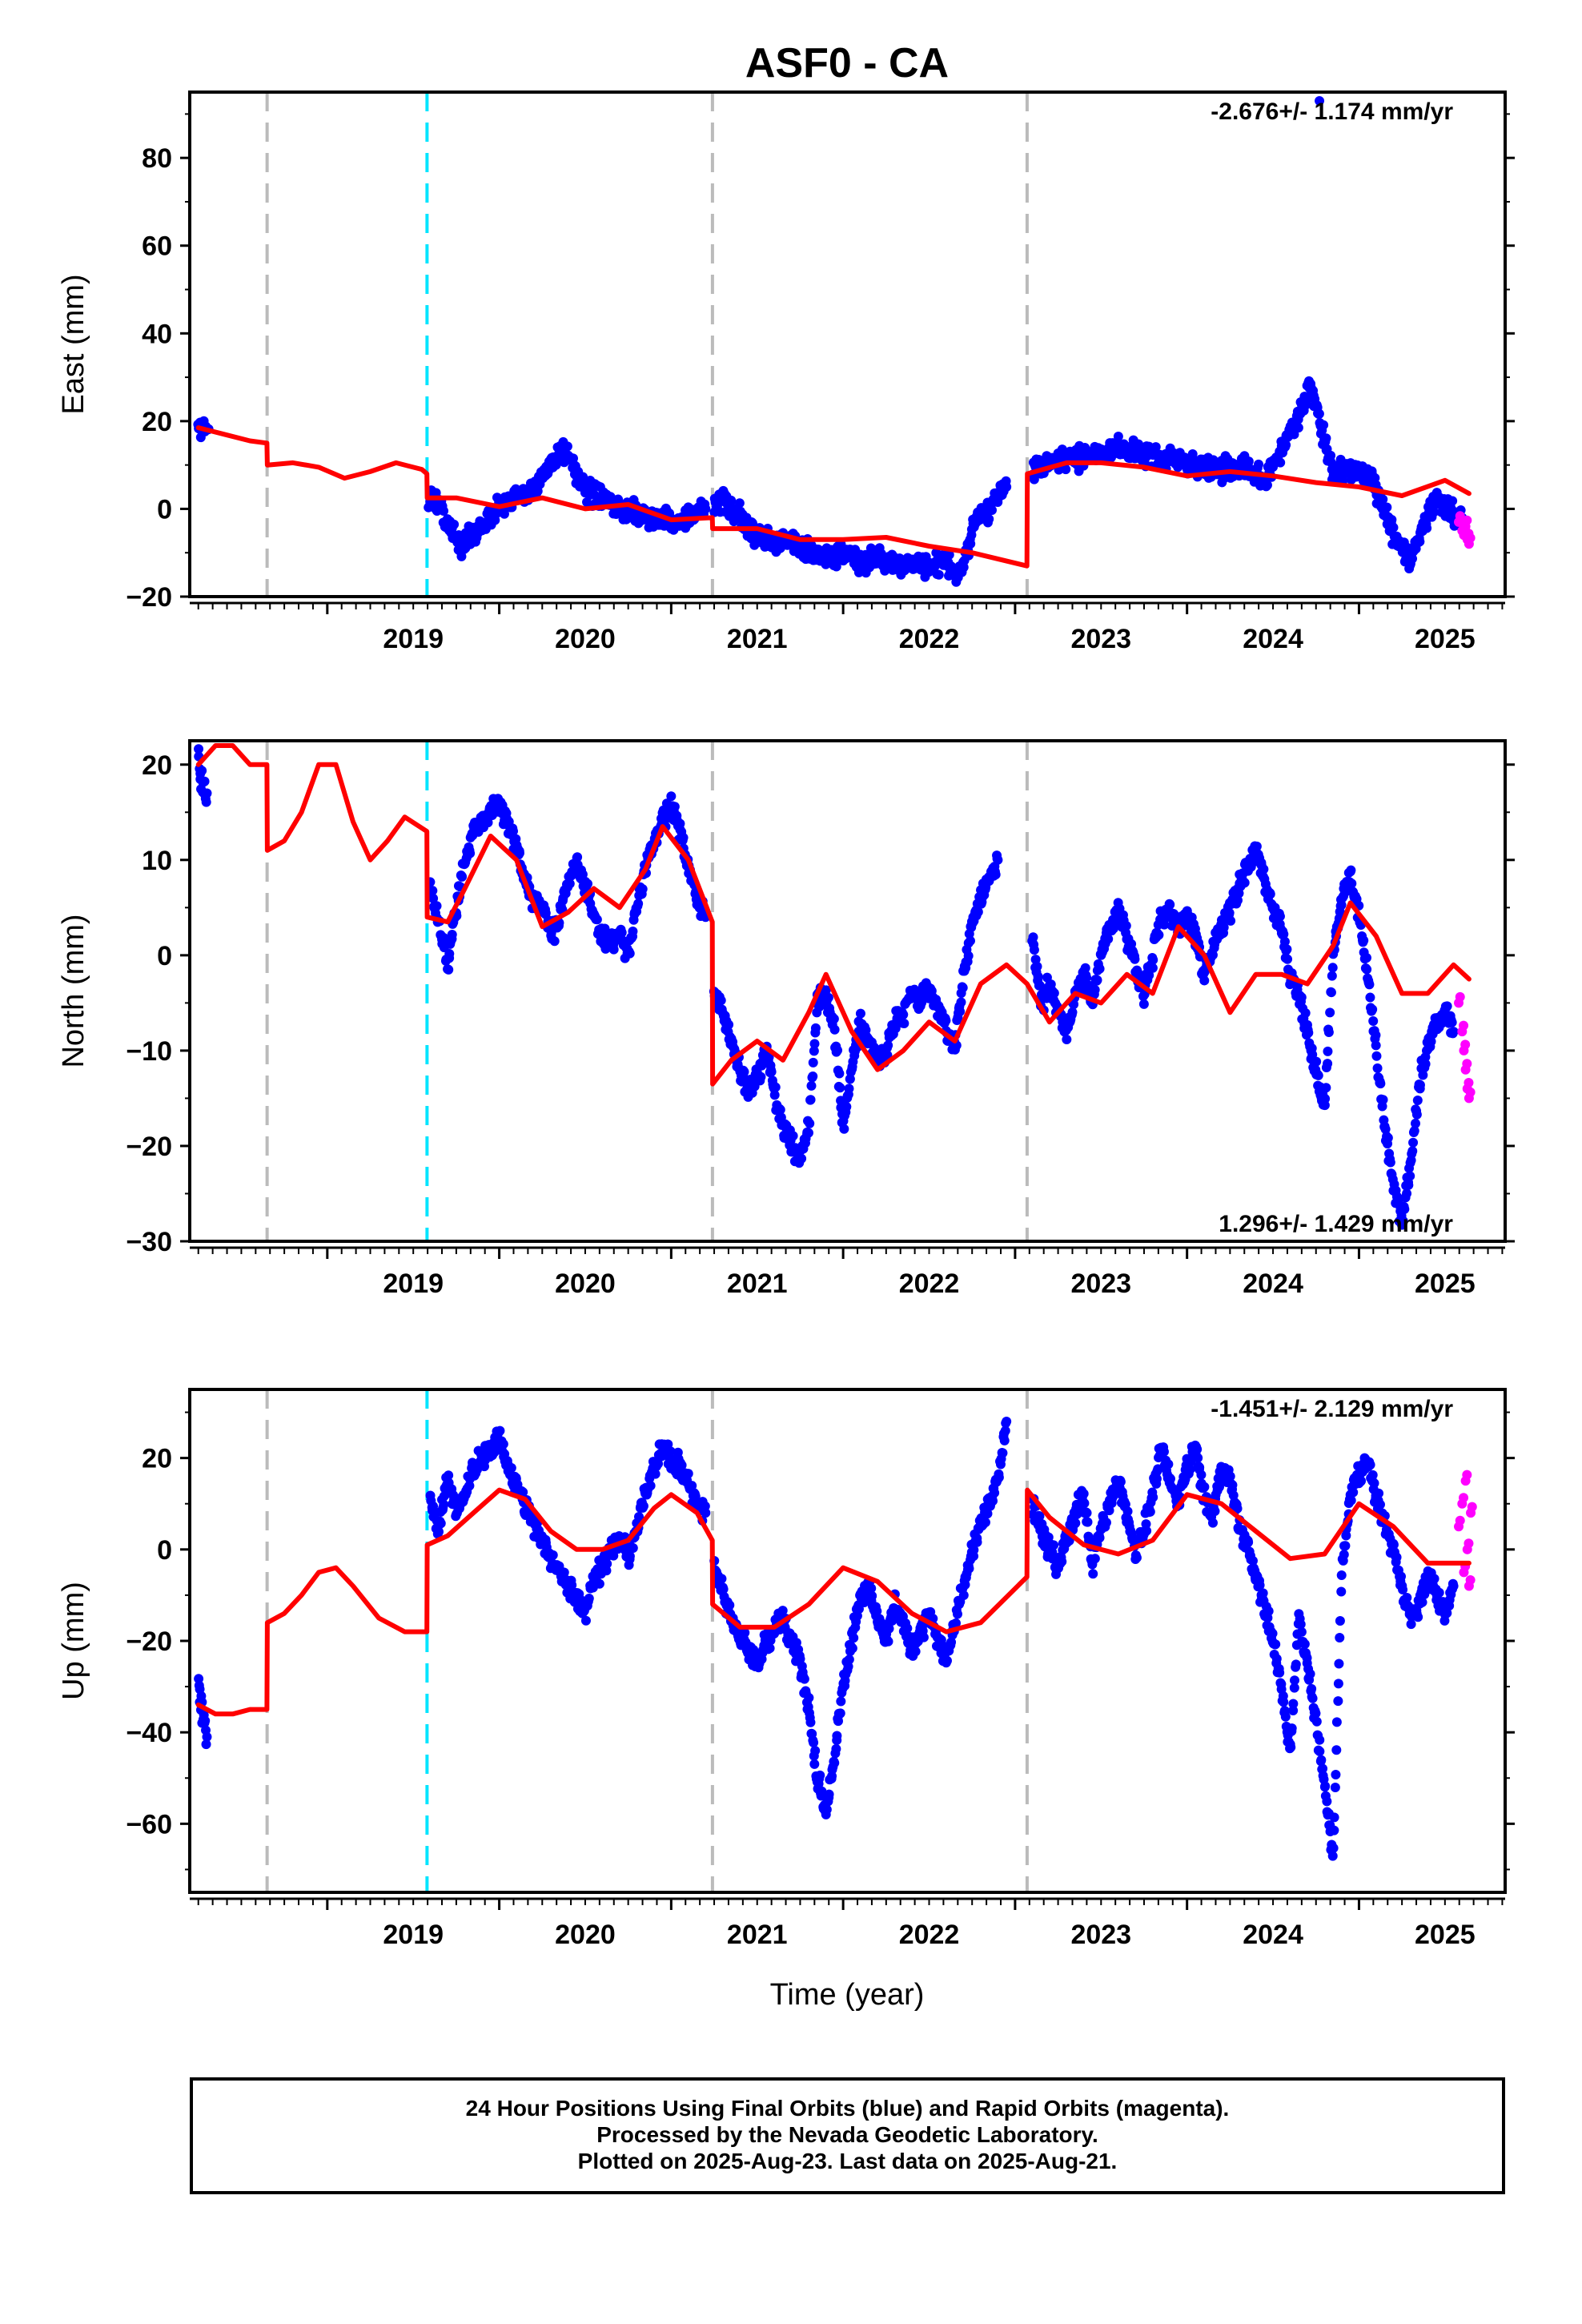 The image size is (1582, 2324). What do you see at coordinates (929, 1284) in the screenshot?
I see `x-tick-label: 2022` at bounding box center [929, 1284].